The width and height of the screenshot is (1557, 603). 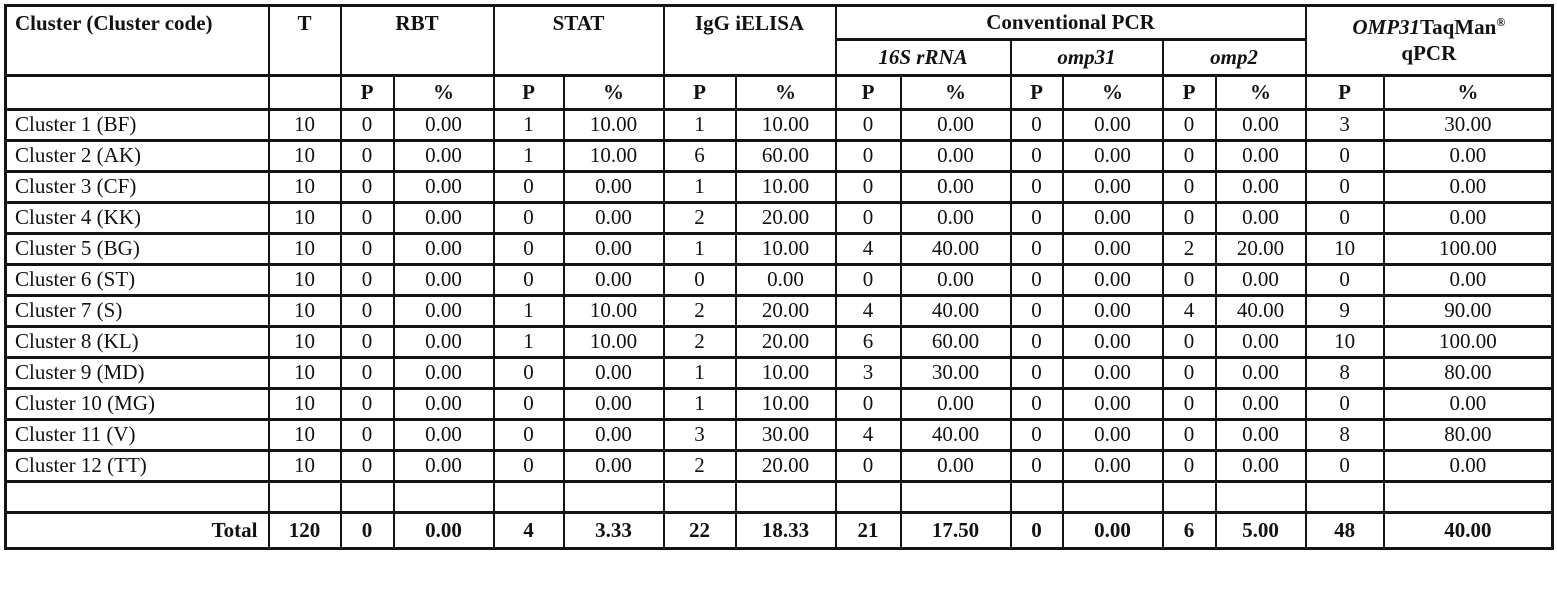 What do you see at coordinates (1458, 27) in the screenshot?
I see `qpcr-taqman-label: TaqMan` at bounding box center [1458, 27].